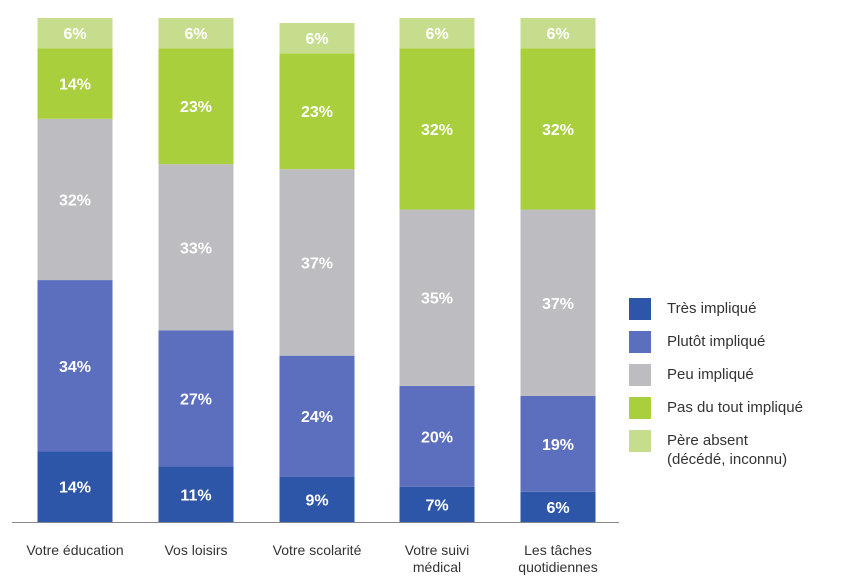 The image size is (846, 579). Describe the element at coordinates (437, 558) in the screenshot. I see `category-label: Votre suivi médical` at that location.